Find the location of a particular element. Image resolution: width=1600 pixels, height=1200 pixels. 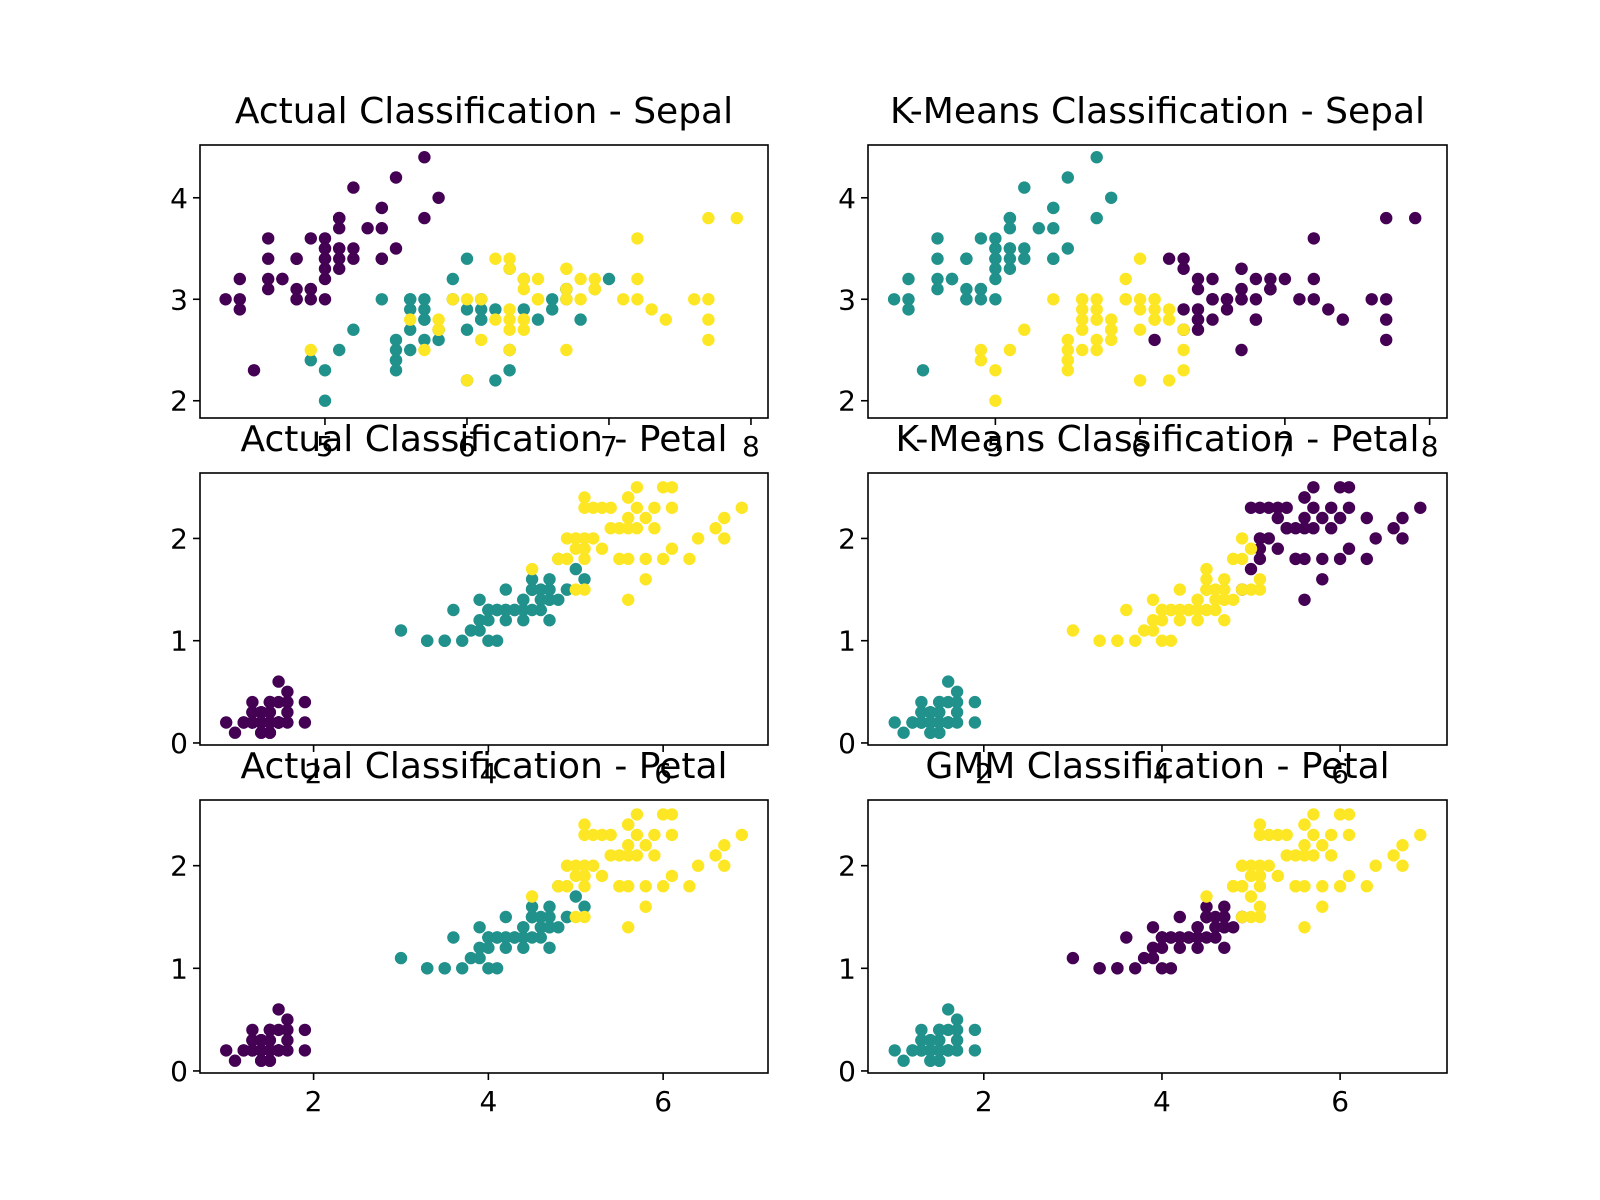

points-actual-sepal is located at coordinates (481, 279).